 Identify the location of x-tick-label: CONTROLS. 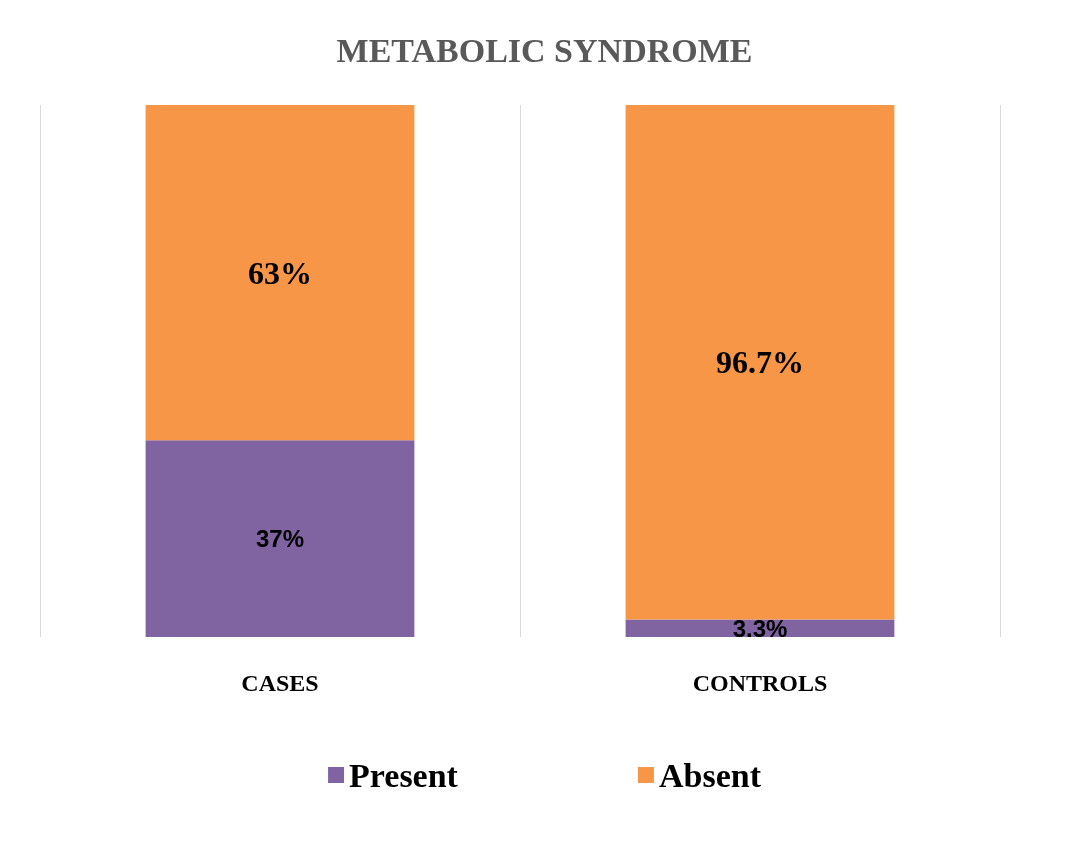
(760, 683).